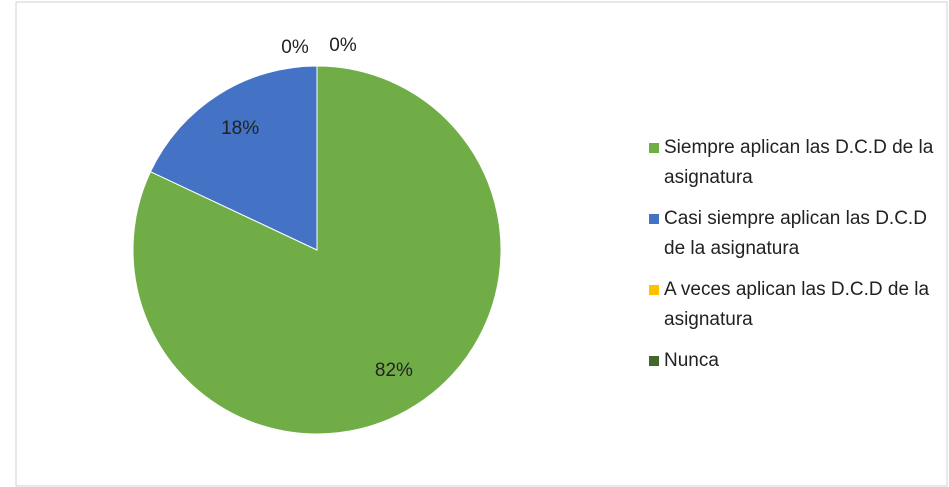 This screenshot has width=949, height=487. I want to click on pie-slice, so click(233, 158).